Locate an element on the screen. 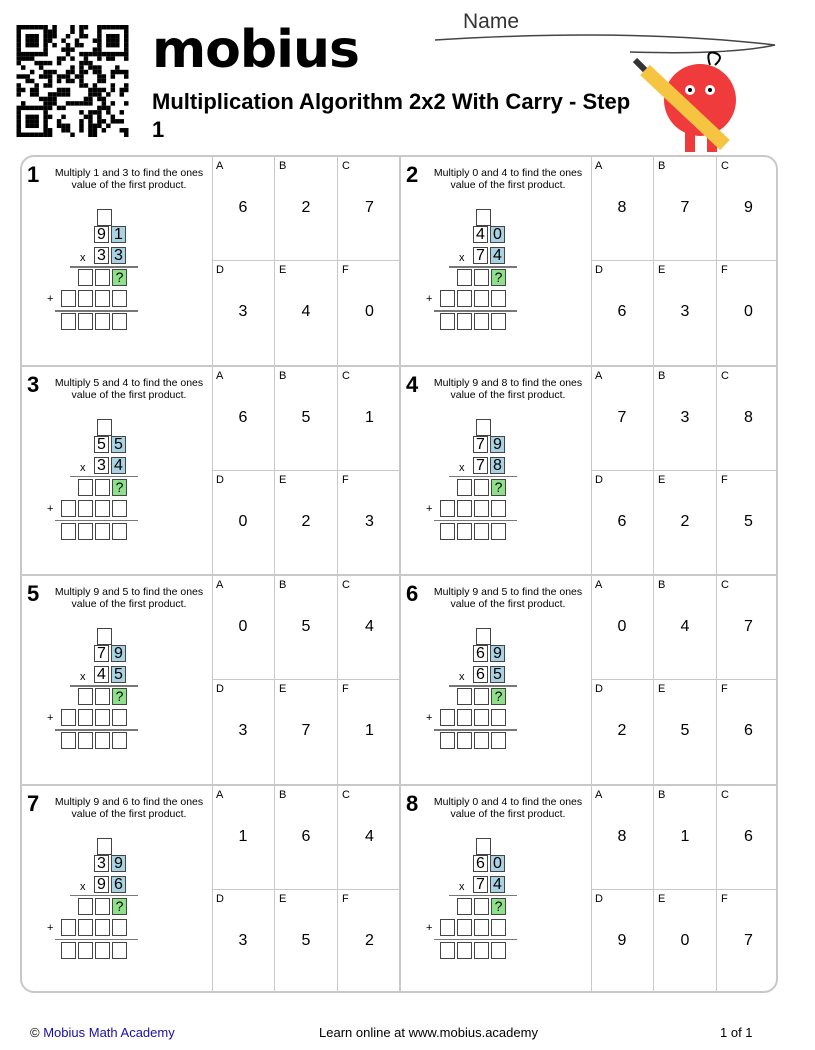  answer-option-a: A 7 is located at coordinates (622, 418).